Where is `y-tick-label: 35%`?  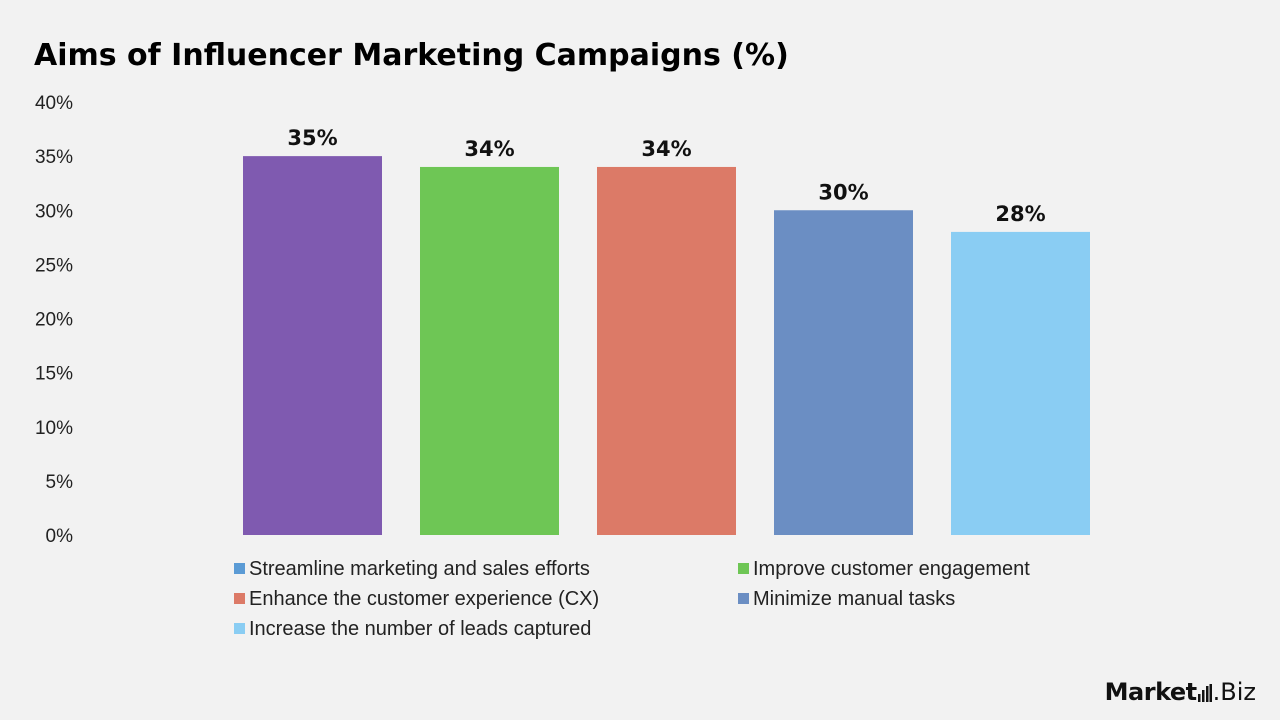 y-tick-label: 35% is located at coordinates (54, 157).